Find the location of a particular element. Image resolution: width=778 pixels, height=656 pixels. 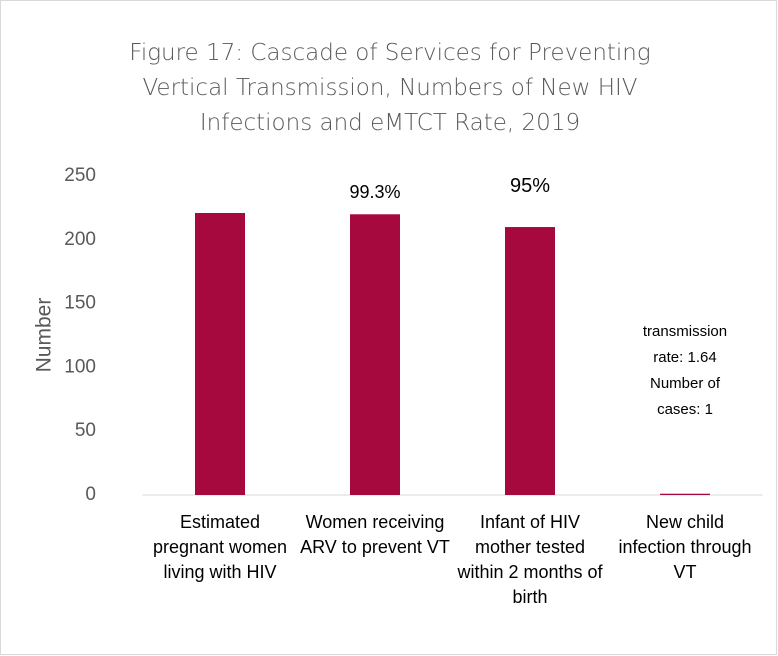

x-tick-label: Women receiving ARV to prevent VT is located at coordinates (375, 534).